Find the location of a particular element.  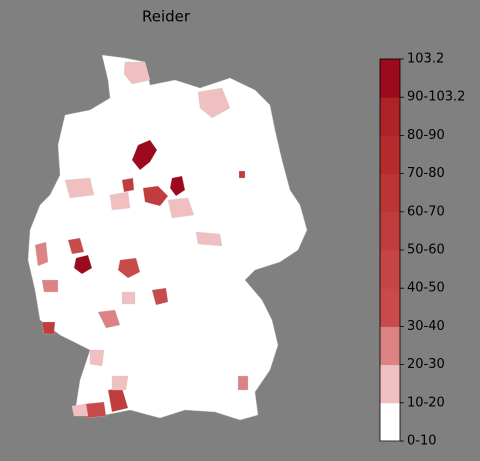

colorbar-tick-label: 80-90 is located at coordinates (426, 135).